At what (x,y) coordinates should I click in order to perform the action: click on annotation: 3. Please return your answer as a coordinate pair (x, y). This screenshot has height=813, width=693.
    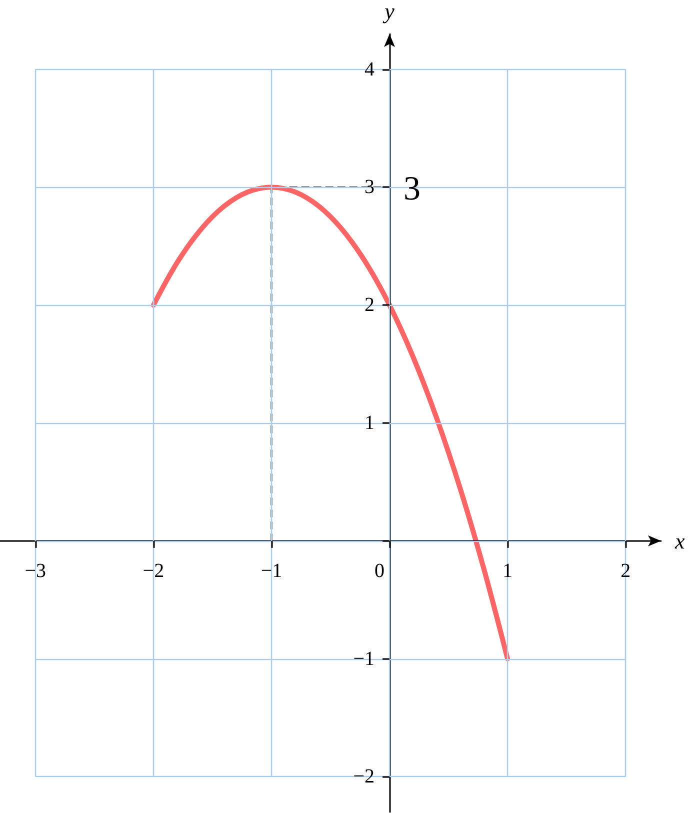
    Looking at the image, I should click on (412, 189).